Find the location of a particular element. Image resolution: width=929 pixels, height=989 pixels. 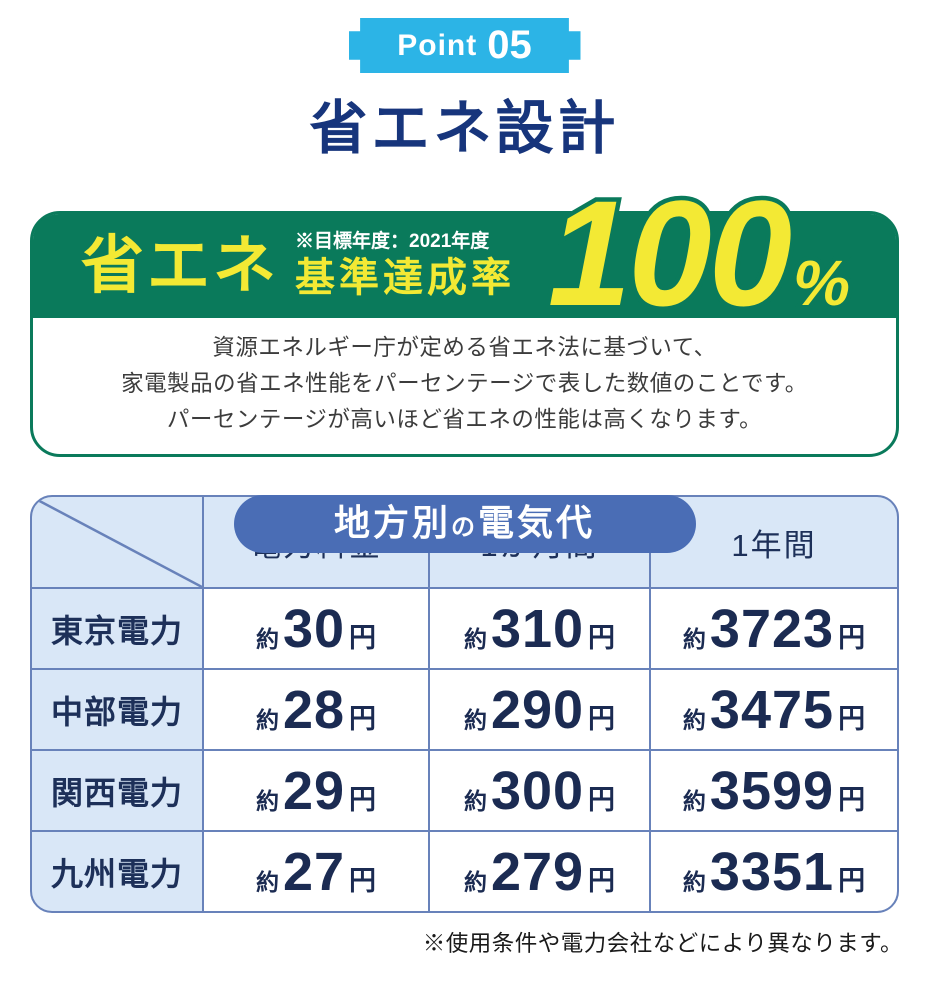

page-title: 省エネ設計 is located at coordinates (464, 128).